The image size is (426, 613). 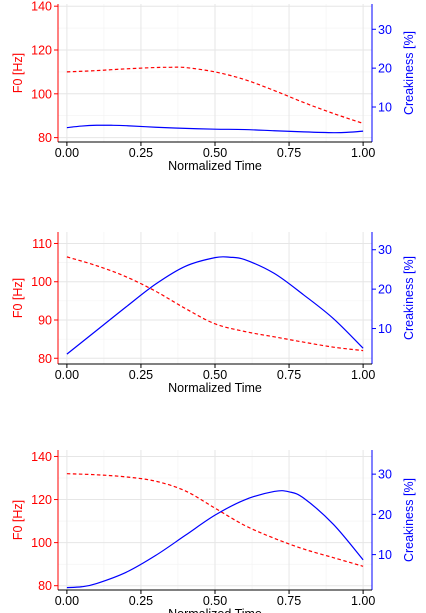 I want to click on left-axis-tick-label: 110, so click(x=42, y=244).